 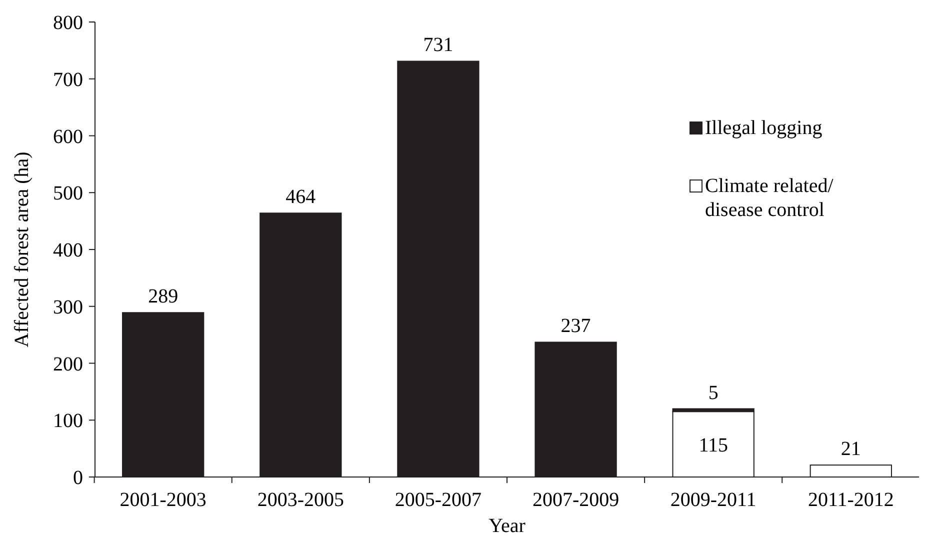 I want to click on legend-label: Illegal logging, so click(x=763, y=128).